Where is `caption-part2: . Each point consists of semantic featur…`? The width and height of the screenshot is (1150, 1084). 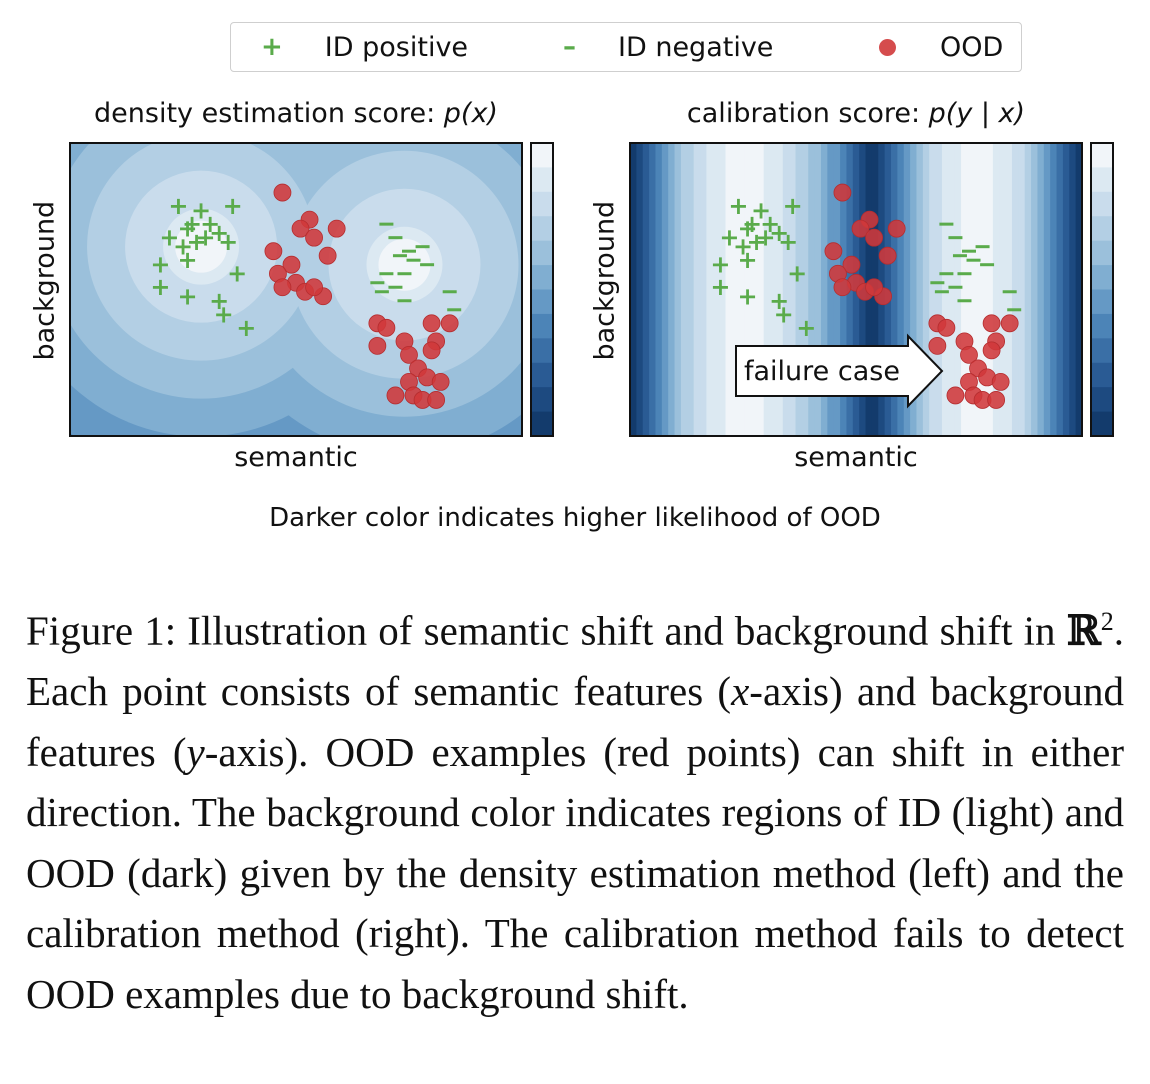
caption-part2: . Each point consists of semantic featur… is located at coordinates (575, 661).